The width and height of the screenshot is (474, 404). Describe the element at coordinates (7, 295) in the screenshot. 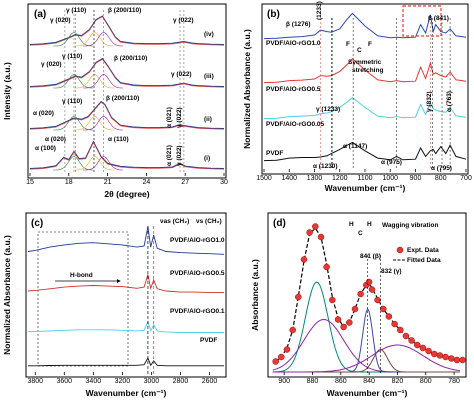

I see `panel-c-ylabel: Normalized Absorbance (a.u.)` at that location.